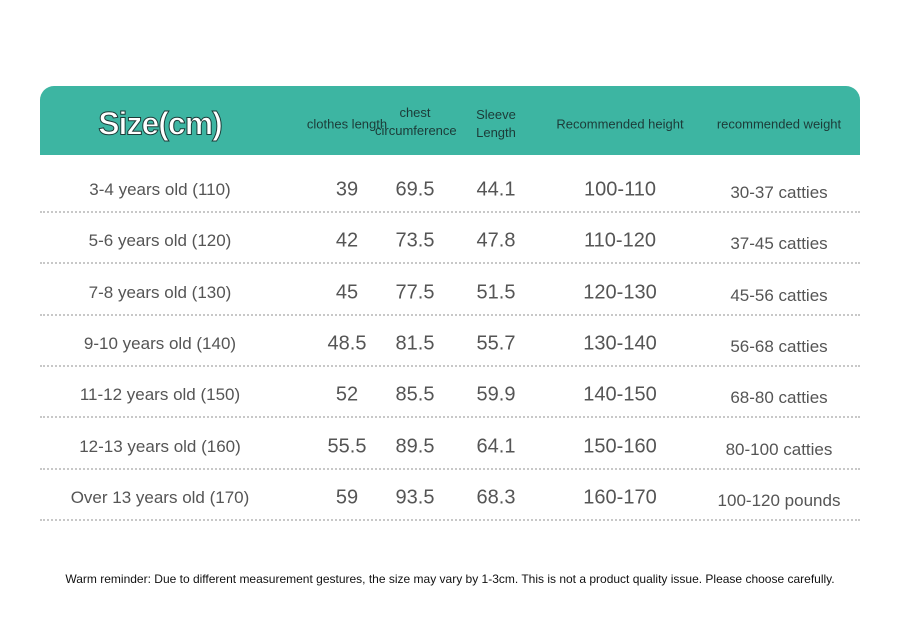  Describe the element at coordinates (415, 497) in the screenshot. I see `table-cell: 93.5` at that location.